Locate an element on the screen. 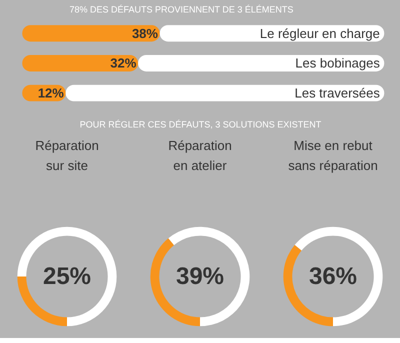 Image resolution: width=400 pixels, height=343 pixels. data-label: 32% is located at coordinates (123, 63).